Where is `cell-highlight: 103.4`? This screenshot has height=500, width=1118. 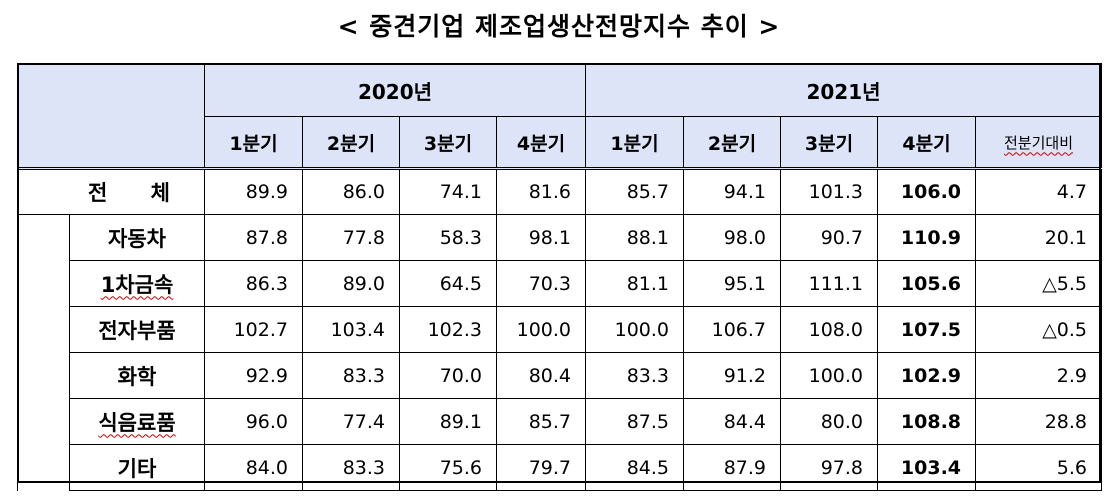 cell-highlight: 103.4 is located at coordinates (927, 467).